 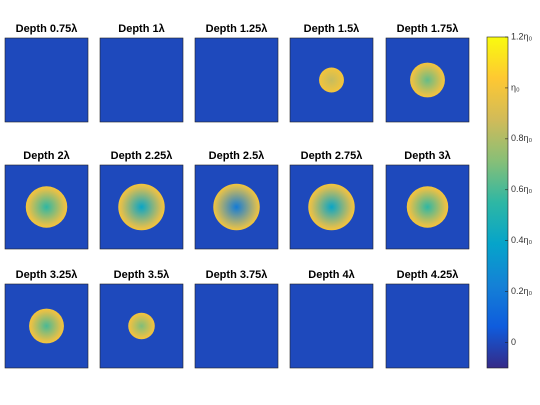 I want to click on panel-title: Depth 2.25λ, so click(x=142, y=156).